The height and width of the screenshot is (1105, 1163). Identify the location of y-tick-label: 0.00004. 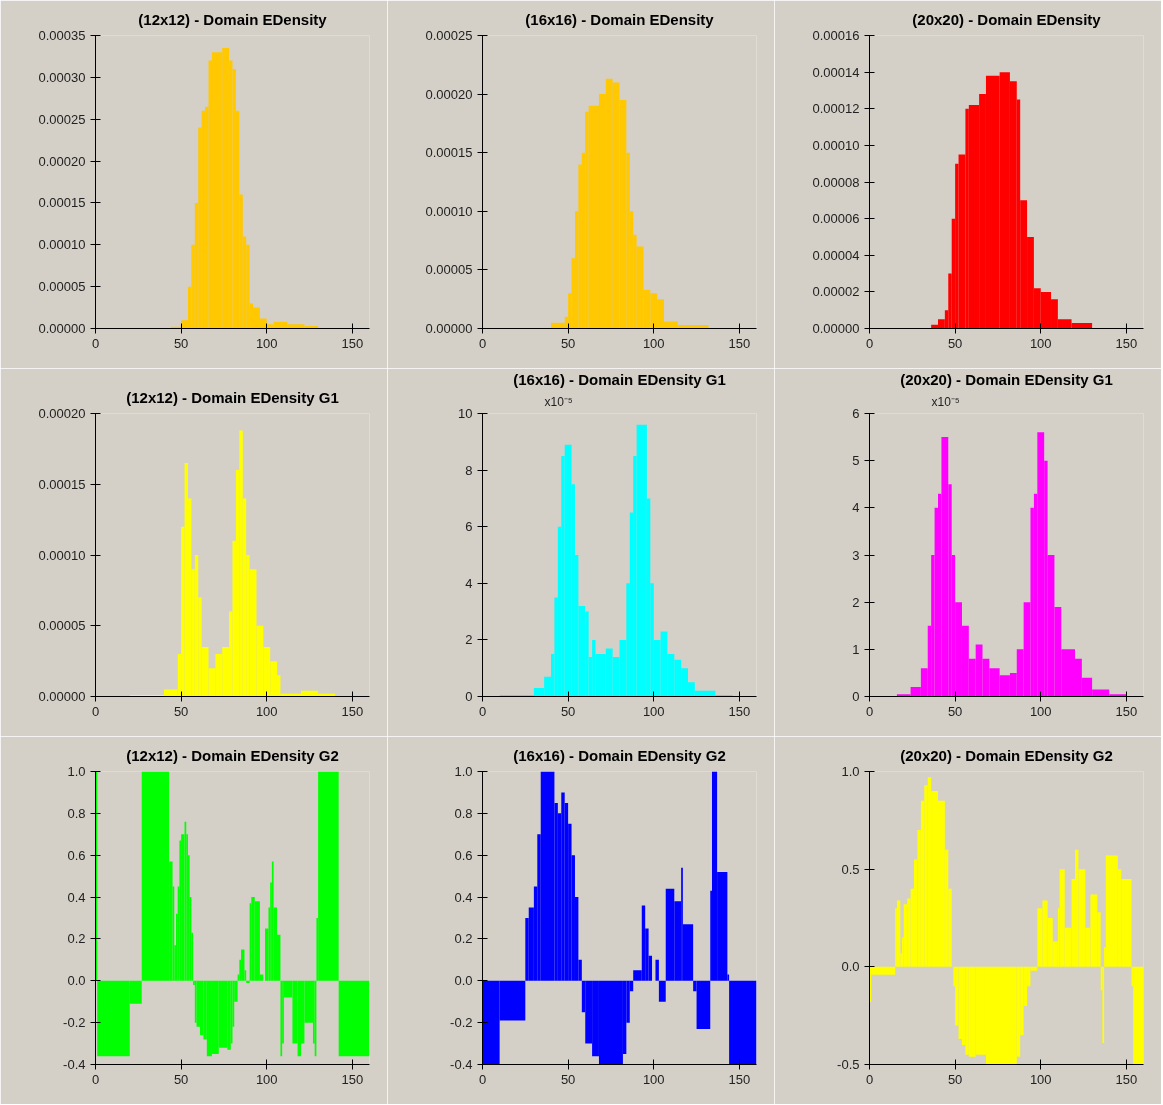
(836, 255).